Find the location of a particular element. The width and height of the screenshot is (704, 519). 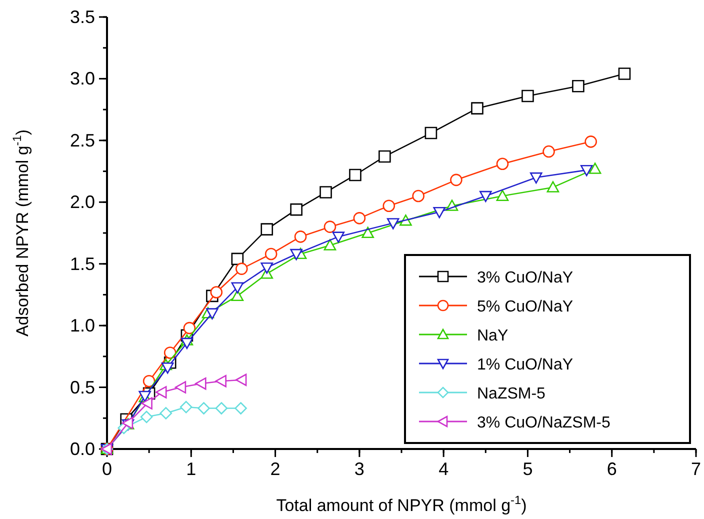

x-tick-label: 2 is located at coordinates (275, 469).